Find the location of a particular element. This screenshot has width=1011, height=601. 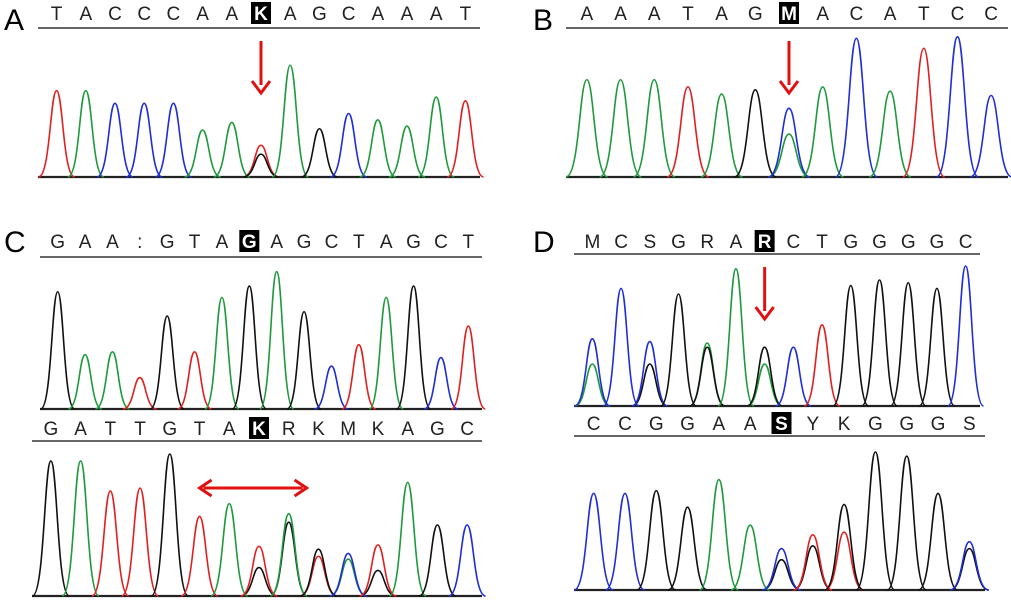

base-call: Y is located at coordinates (812, 424).